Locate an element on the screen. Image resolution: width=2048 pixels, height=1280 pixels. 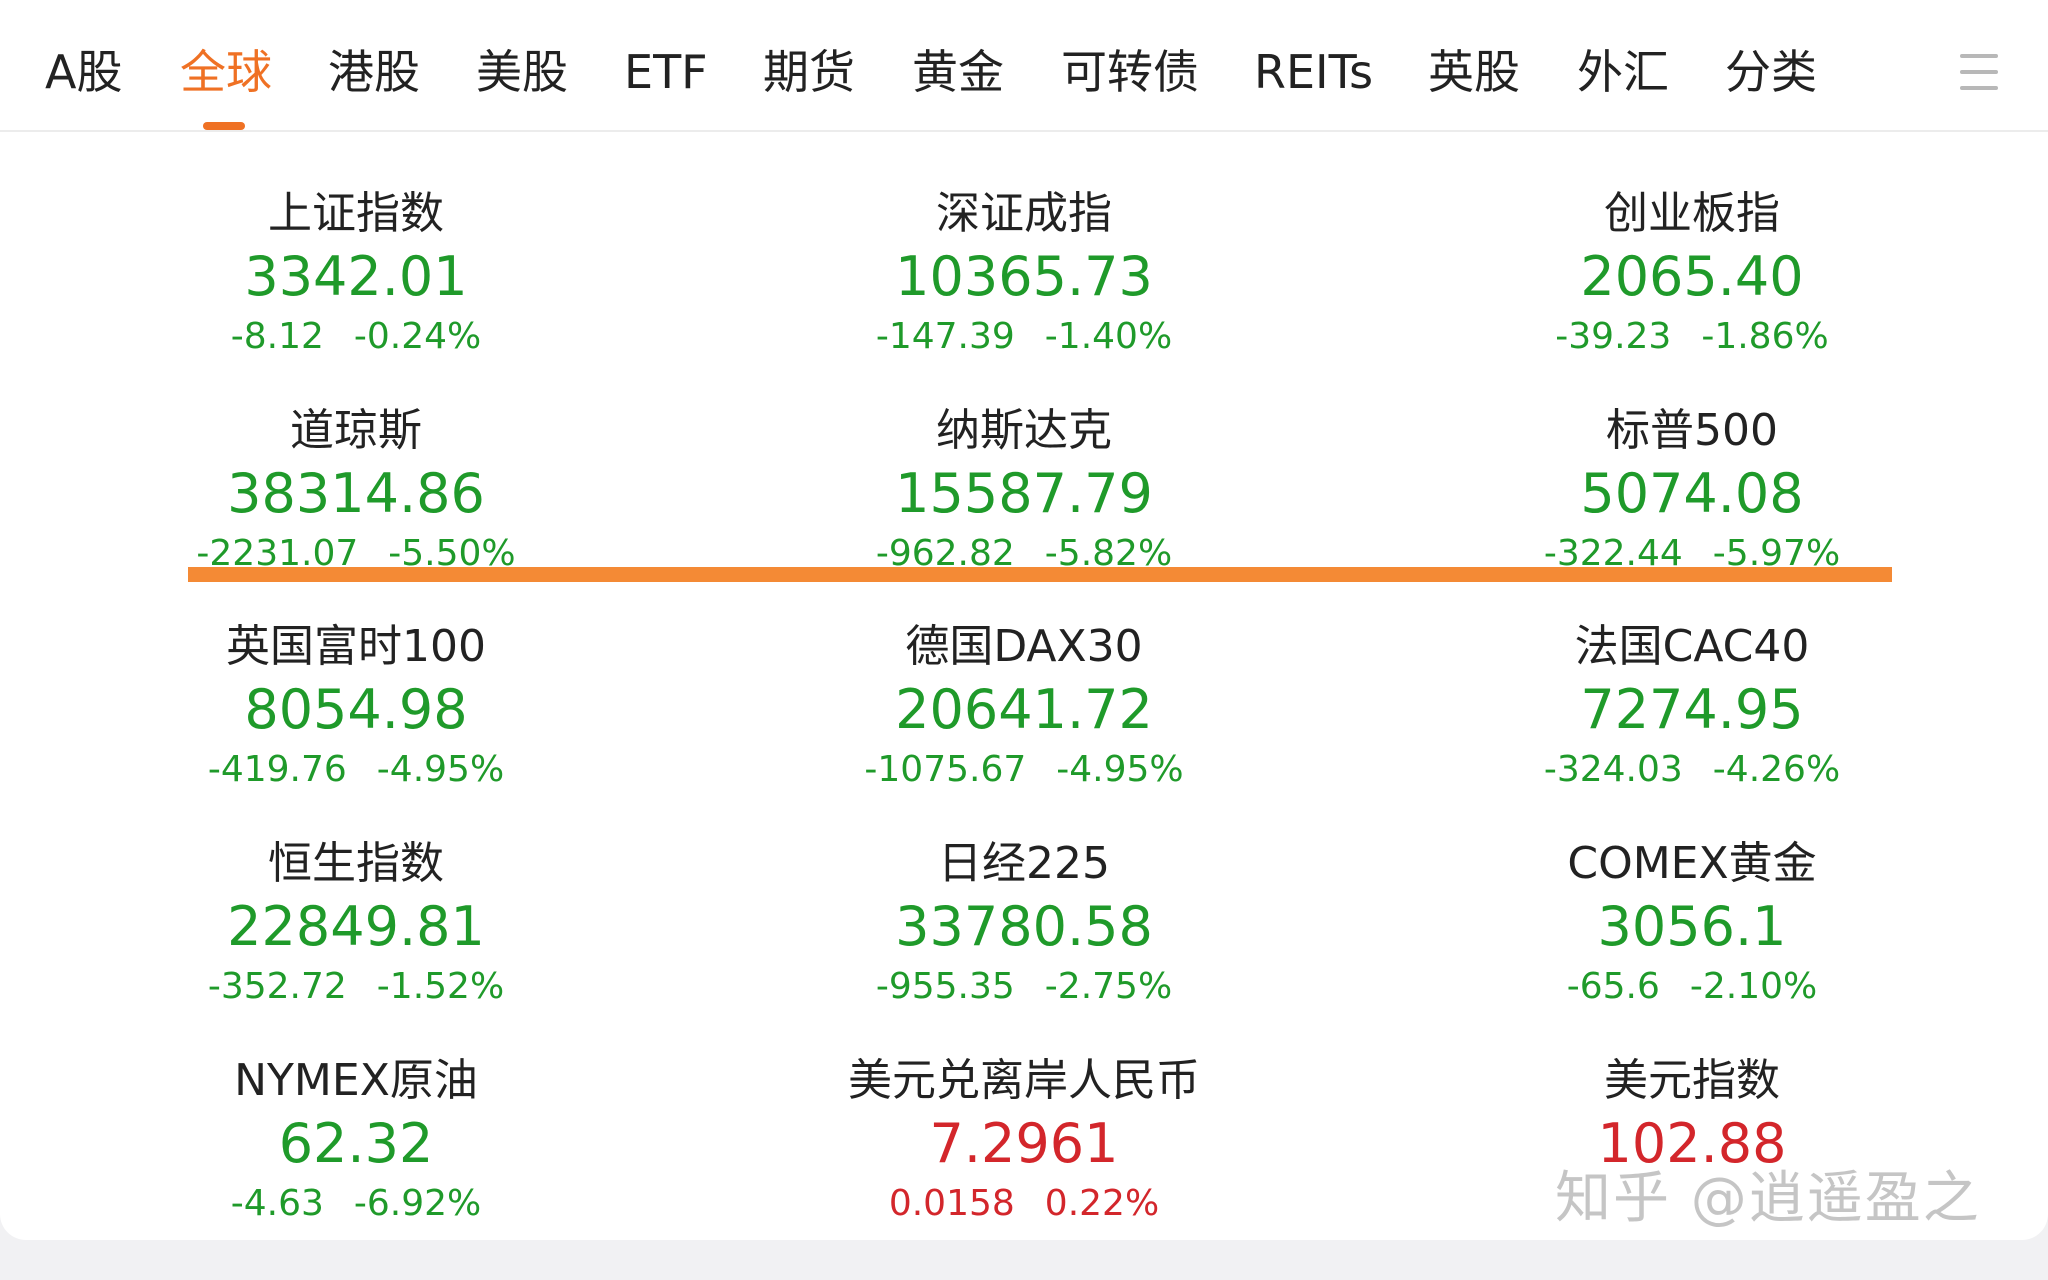
index-name: 恒生指数 is located at coordinates (356, 863).